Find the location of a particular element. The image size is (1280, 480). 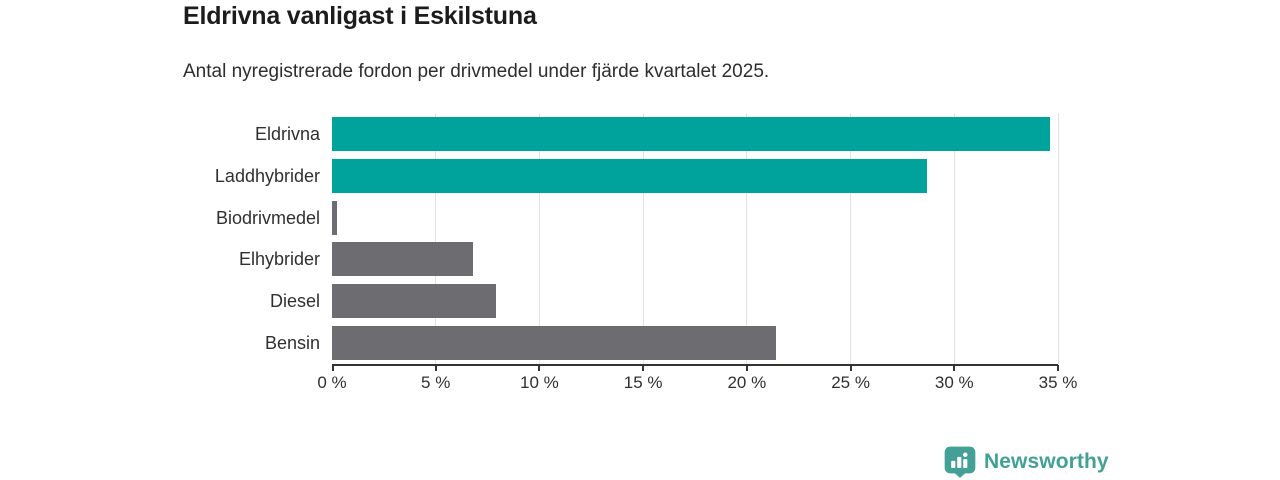

brand-logo: Newsworthy is located at coordinates (1026, 462).